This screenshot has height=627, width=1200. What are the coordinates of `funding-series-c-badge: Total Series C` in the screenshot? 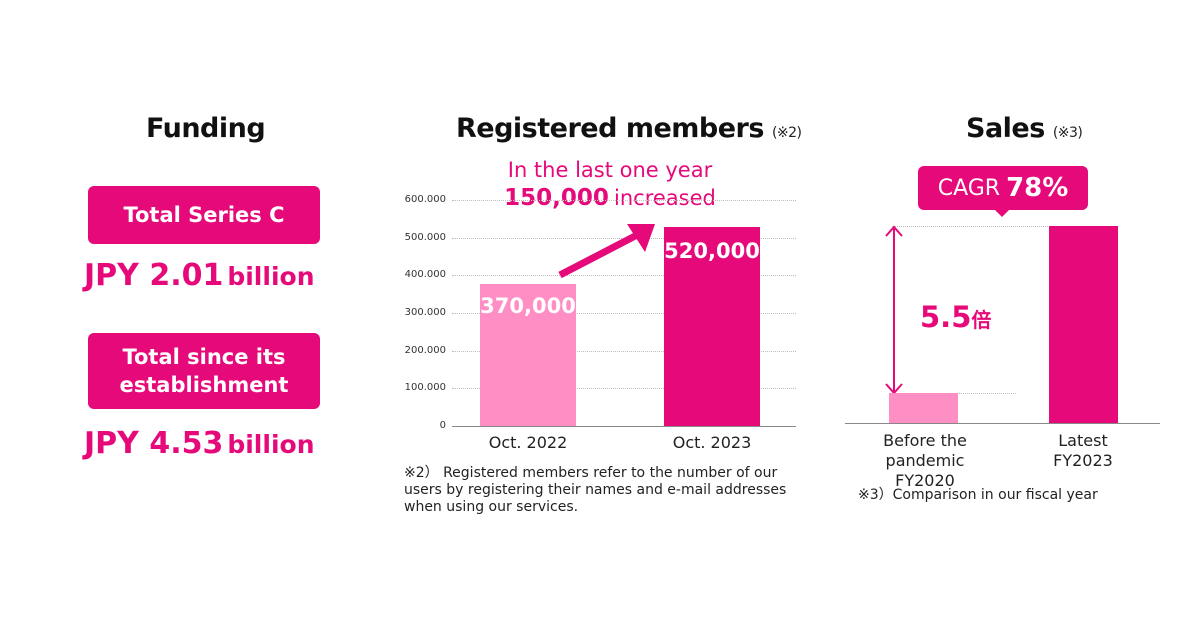 It's located at (204, 215).